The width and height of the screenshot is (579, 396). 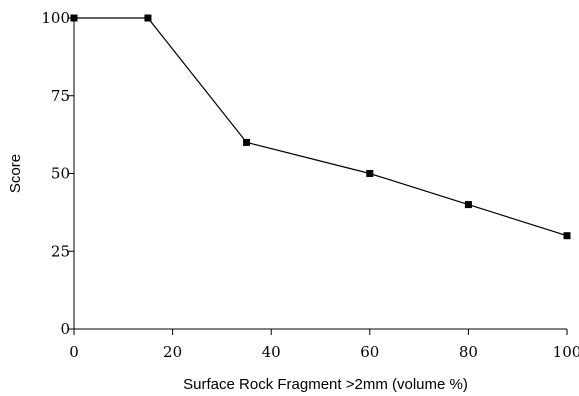 What do you see at coordinates (60, 96) in the screenshot?
I see `y-tick-label: 75` at bounding box center [60, 96].